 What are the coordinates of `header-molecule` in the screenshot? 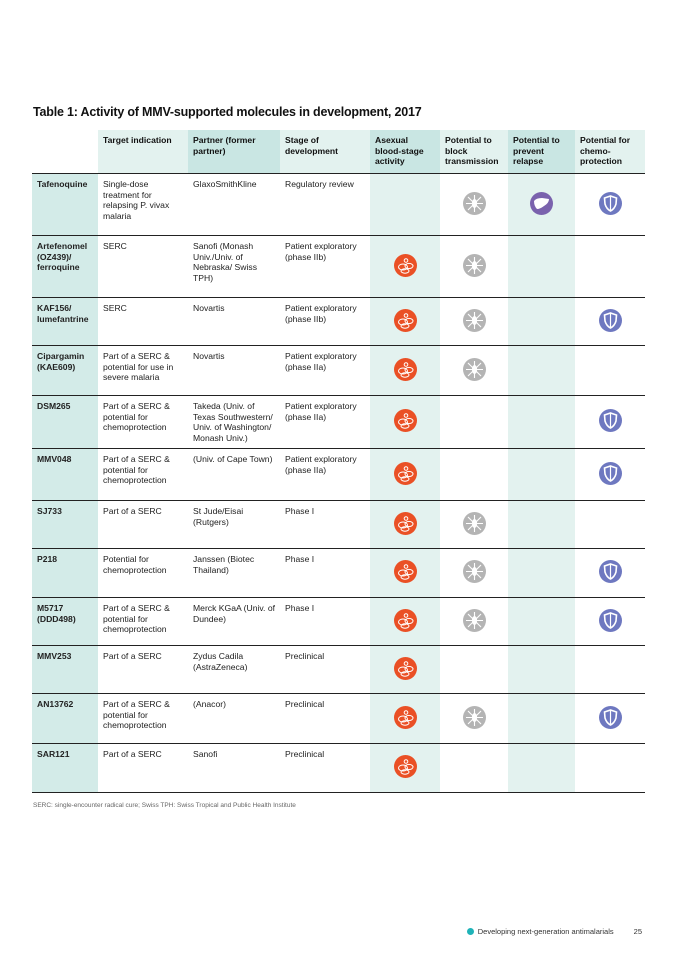 It's located at (65, 152).